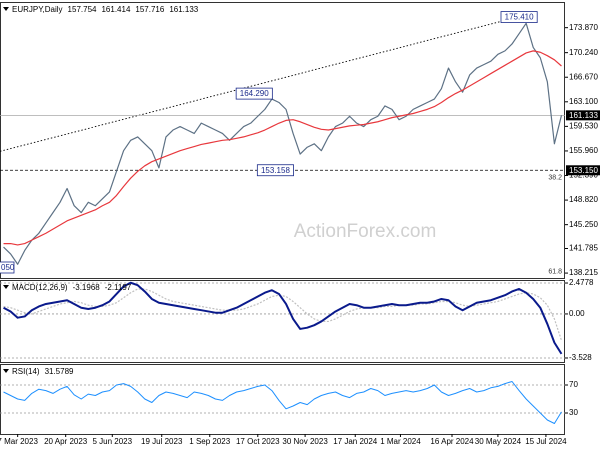  I want to click on series-line, so click(282, 402).